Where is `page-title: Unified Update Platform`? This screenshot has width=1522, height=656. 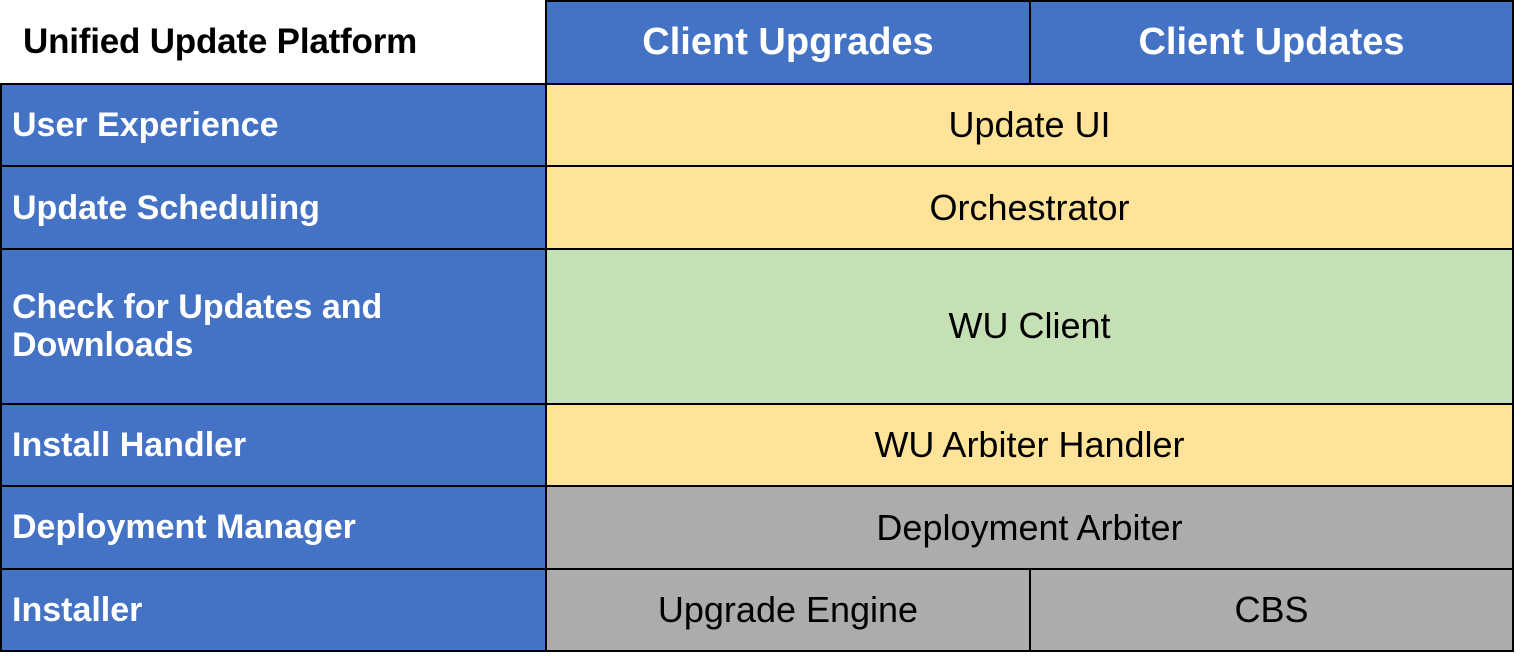 page-title: Unified Update Platform is located at coordinates (274, 43).